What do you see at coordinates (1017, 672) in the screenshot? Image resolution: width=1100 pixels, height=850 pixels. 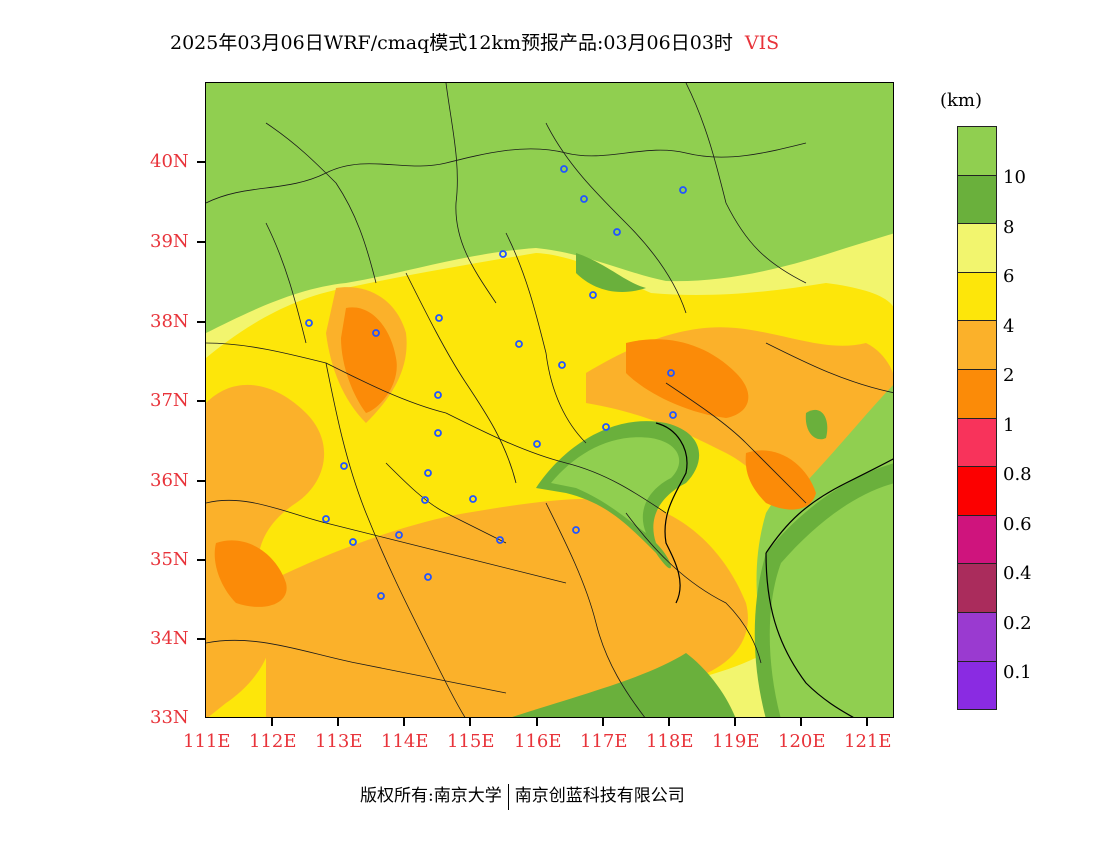 I see `colorbar-label: 0.1` at bounding box center [1017, 672].